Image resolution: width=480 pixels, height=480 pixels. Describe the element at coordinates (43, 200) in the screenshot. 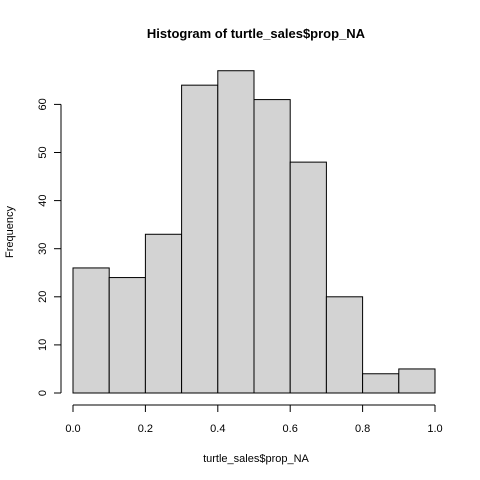

I see `y-tick-label-4: 40` at that location.